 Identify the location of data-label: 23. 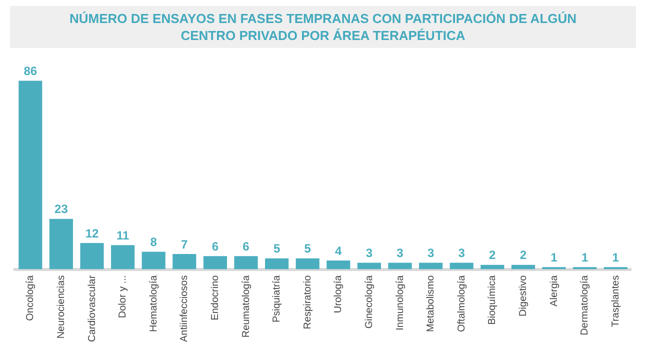
(61, 209).